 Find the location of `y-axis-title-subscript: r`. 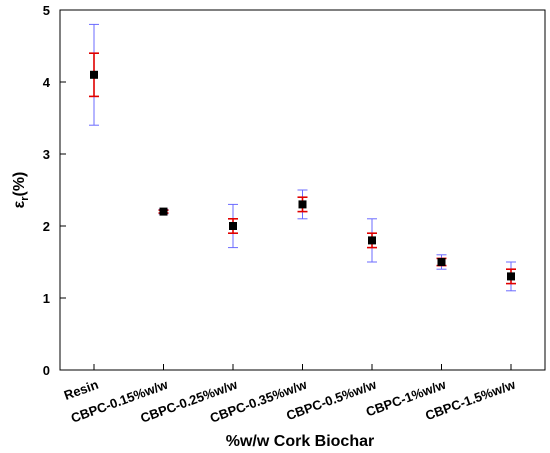

y-axis-title-subscript: r is located at coordinates (25, 198).